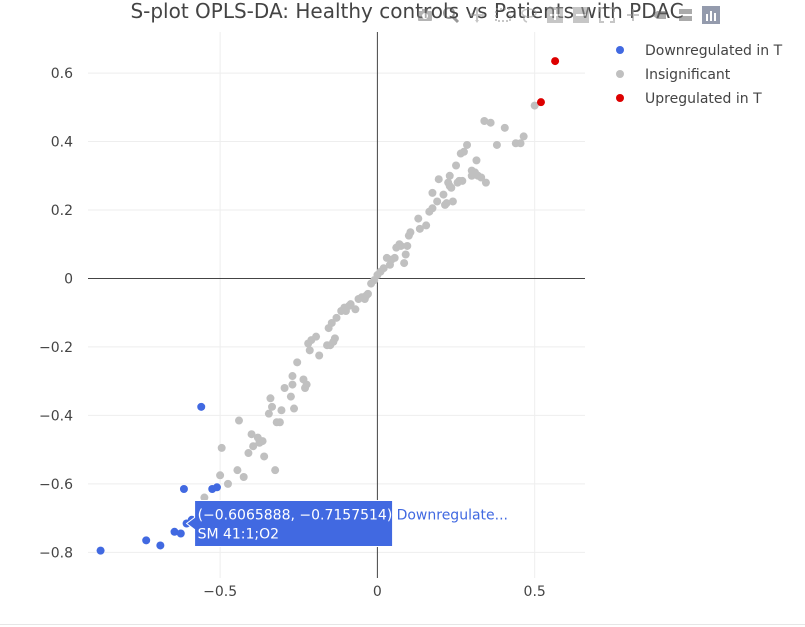 The width and height of the screenshot is (805, 627). Describe the element at coordinates (699, 51) in the screenshot. I see `legend-item: Downregulated in T` at that location.